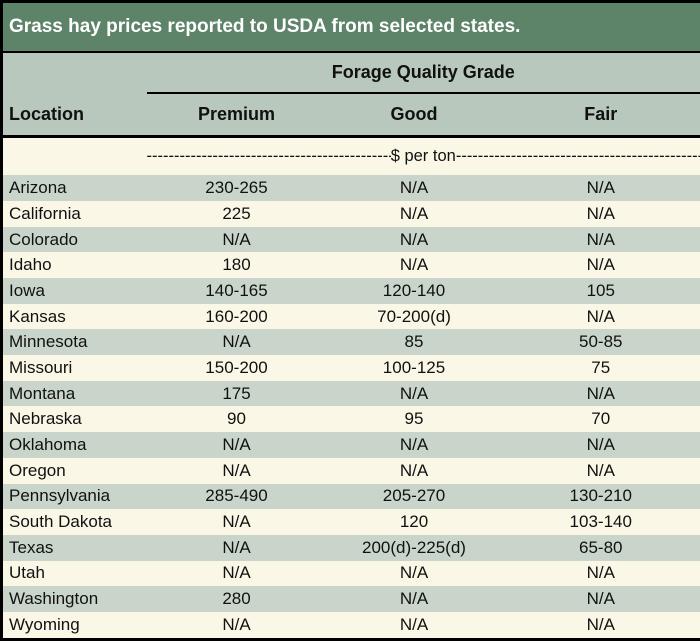  What do you see at coordinates (74, 599) in the screenshot?
I see `location-cell: Washington` at bounding box center [74, 599].